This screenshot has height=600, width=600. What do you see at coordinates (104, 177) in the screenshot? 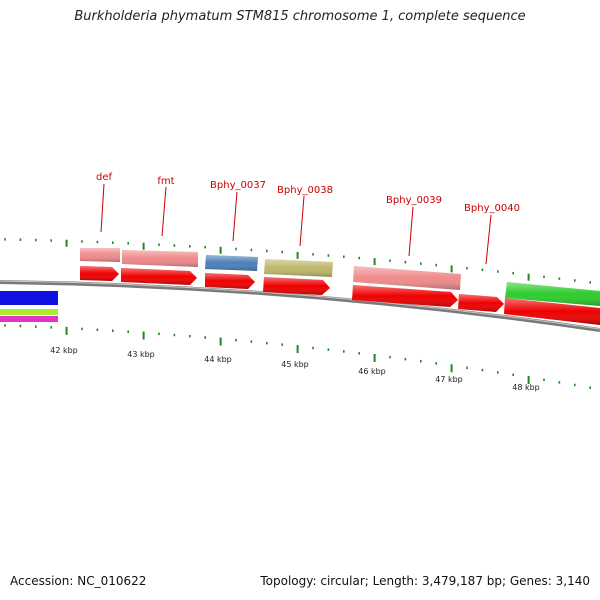
I see `gene-label-def: def` at bounding box center [104, 177].